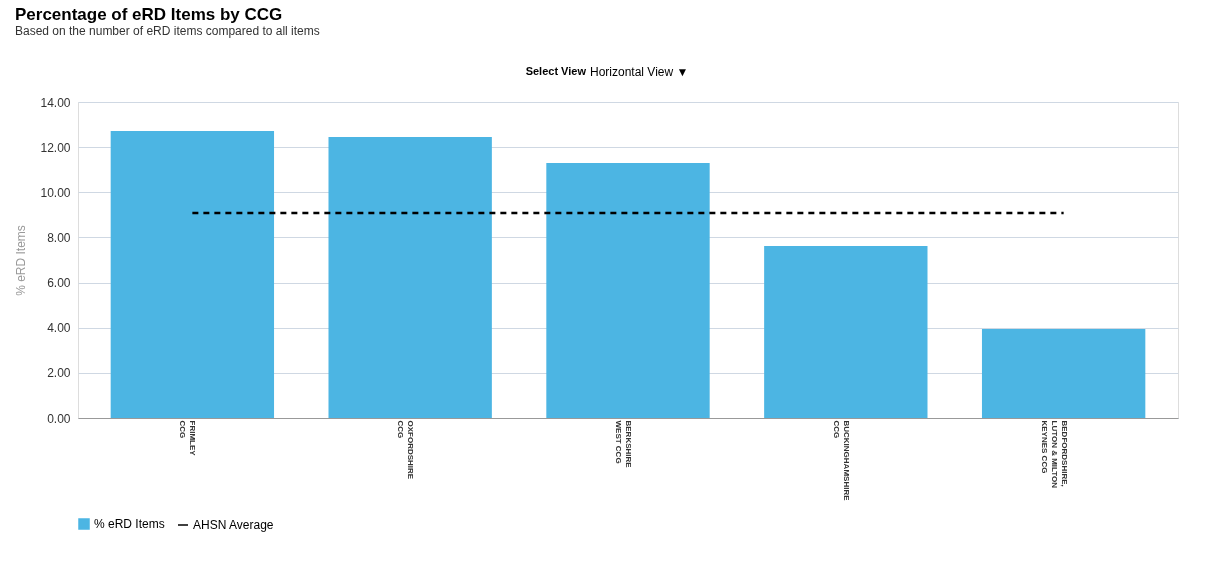 This screenshot has width=1208, height=562. What do you see at coordinates (167, 31) in the screenshot?
I see `chart-subtitle: Based on the number of eRD items compared to all items` at bounding box center [167, 31].